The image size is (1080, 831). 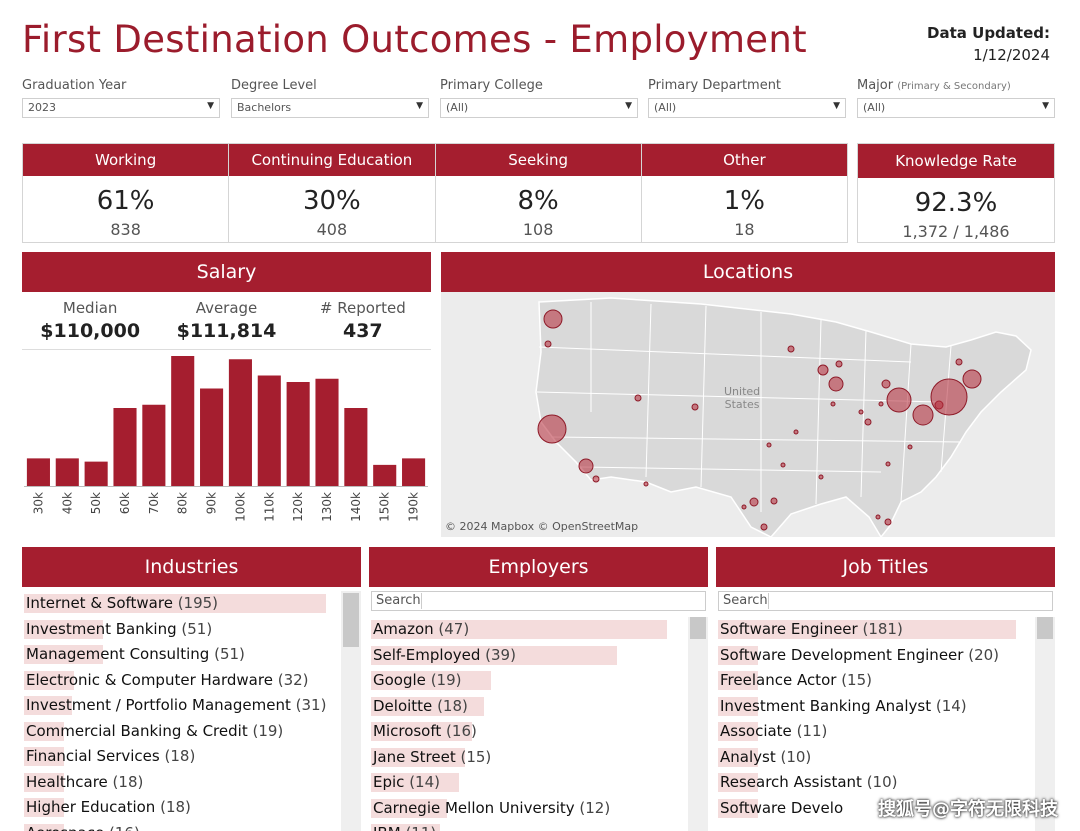 What do you see at coordinates (988, 33) in the screenshot?
I see `data-updated-label: Data Updated:` at bounding box center [988, 33].